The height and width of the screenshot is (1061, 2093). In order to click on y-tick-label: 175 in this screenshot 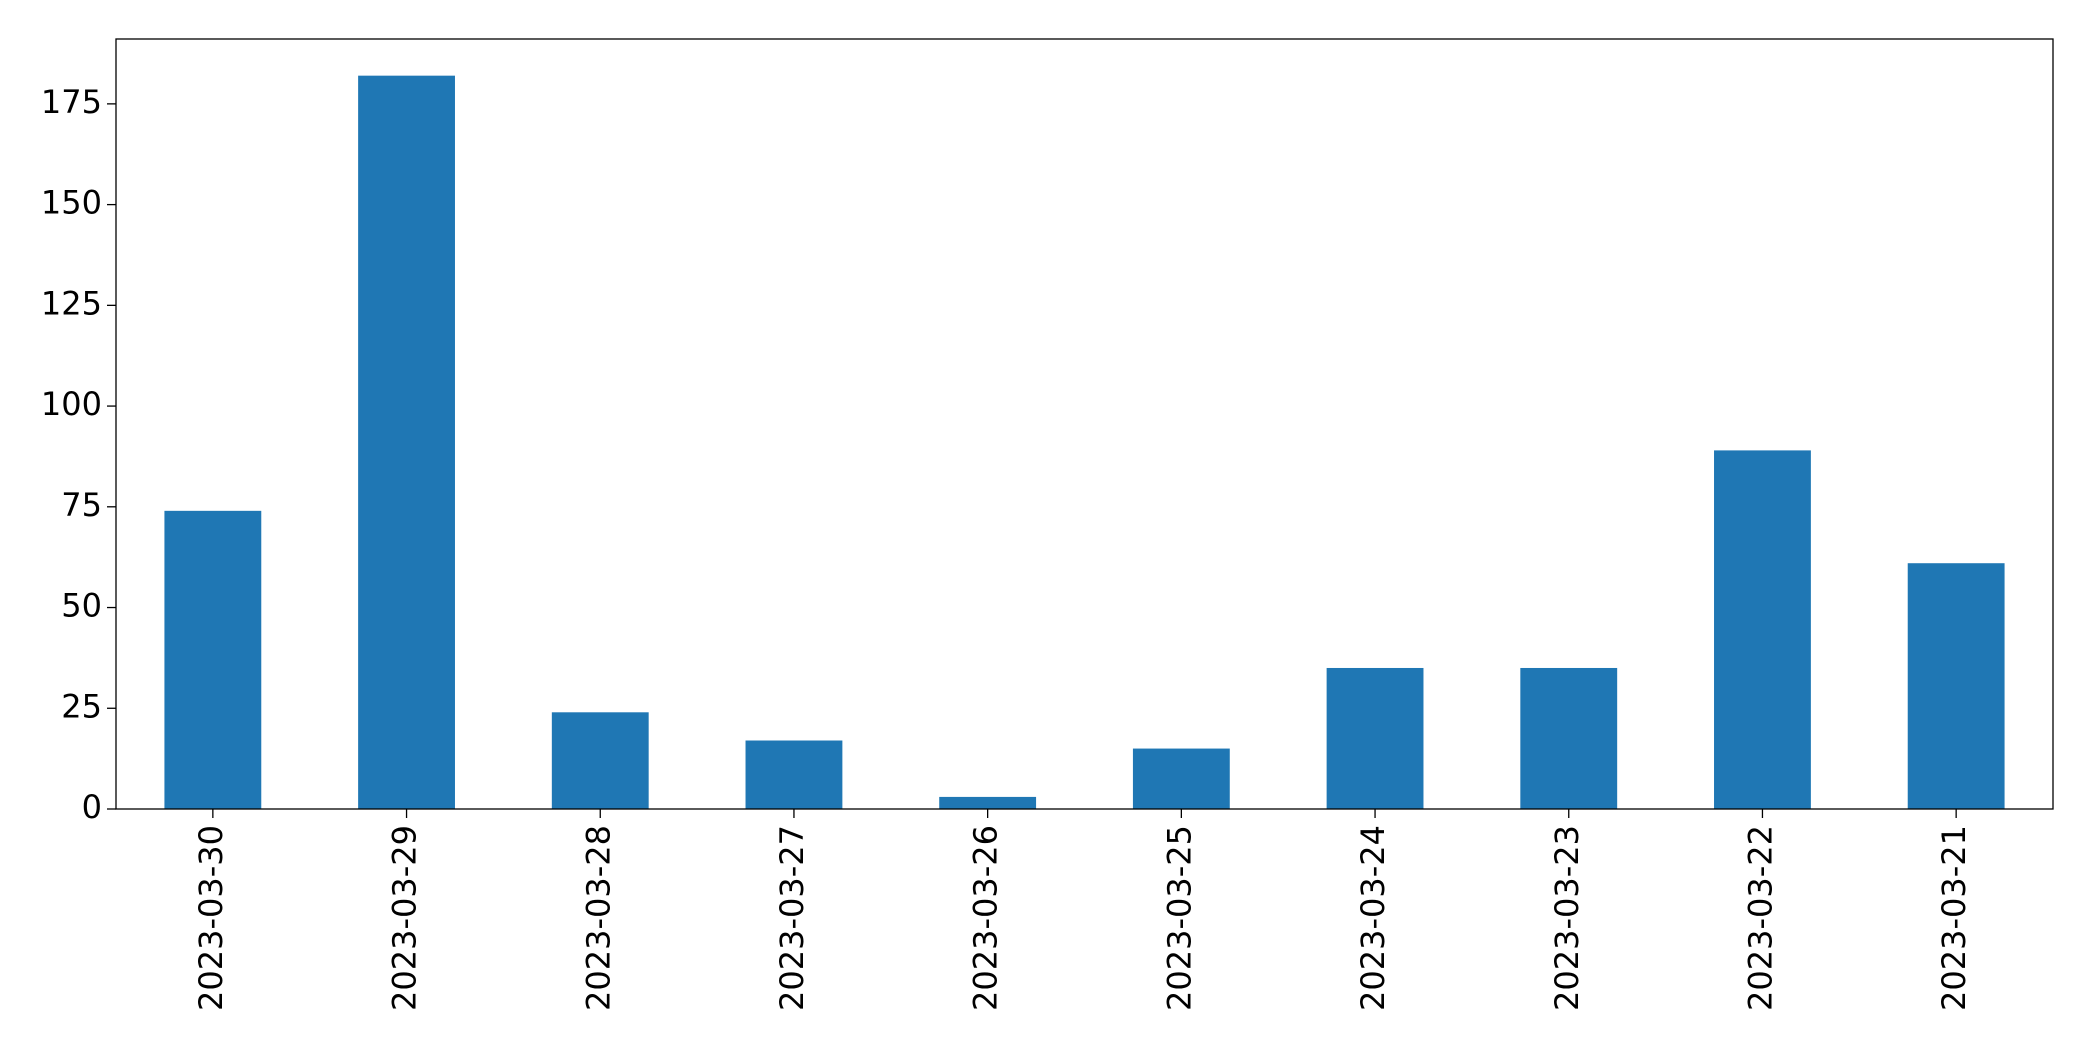, I will do `click(71, 102)`.